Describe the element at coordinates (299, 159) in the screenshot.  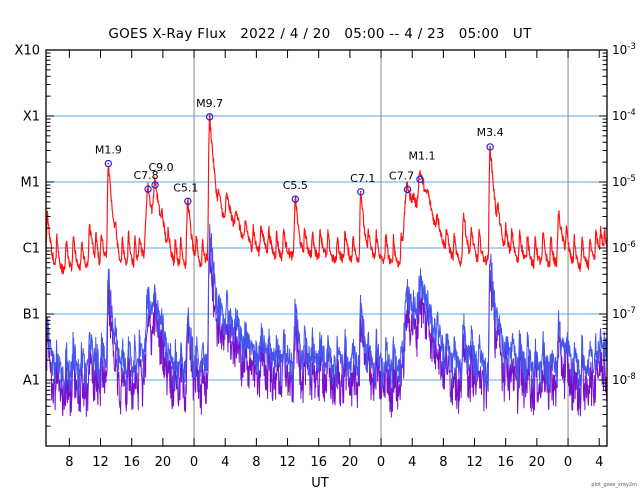
I see `flare-markers-group` at that location.